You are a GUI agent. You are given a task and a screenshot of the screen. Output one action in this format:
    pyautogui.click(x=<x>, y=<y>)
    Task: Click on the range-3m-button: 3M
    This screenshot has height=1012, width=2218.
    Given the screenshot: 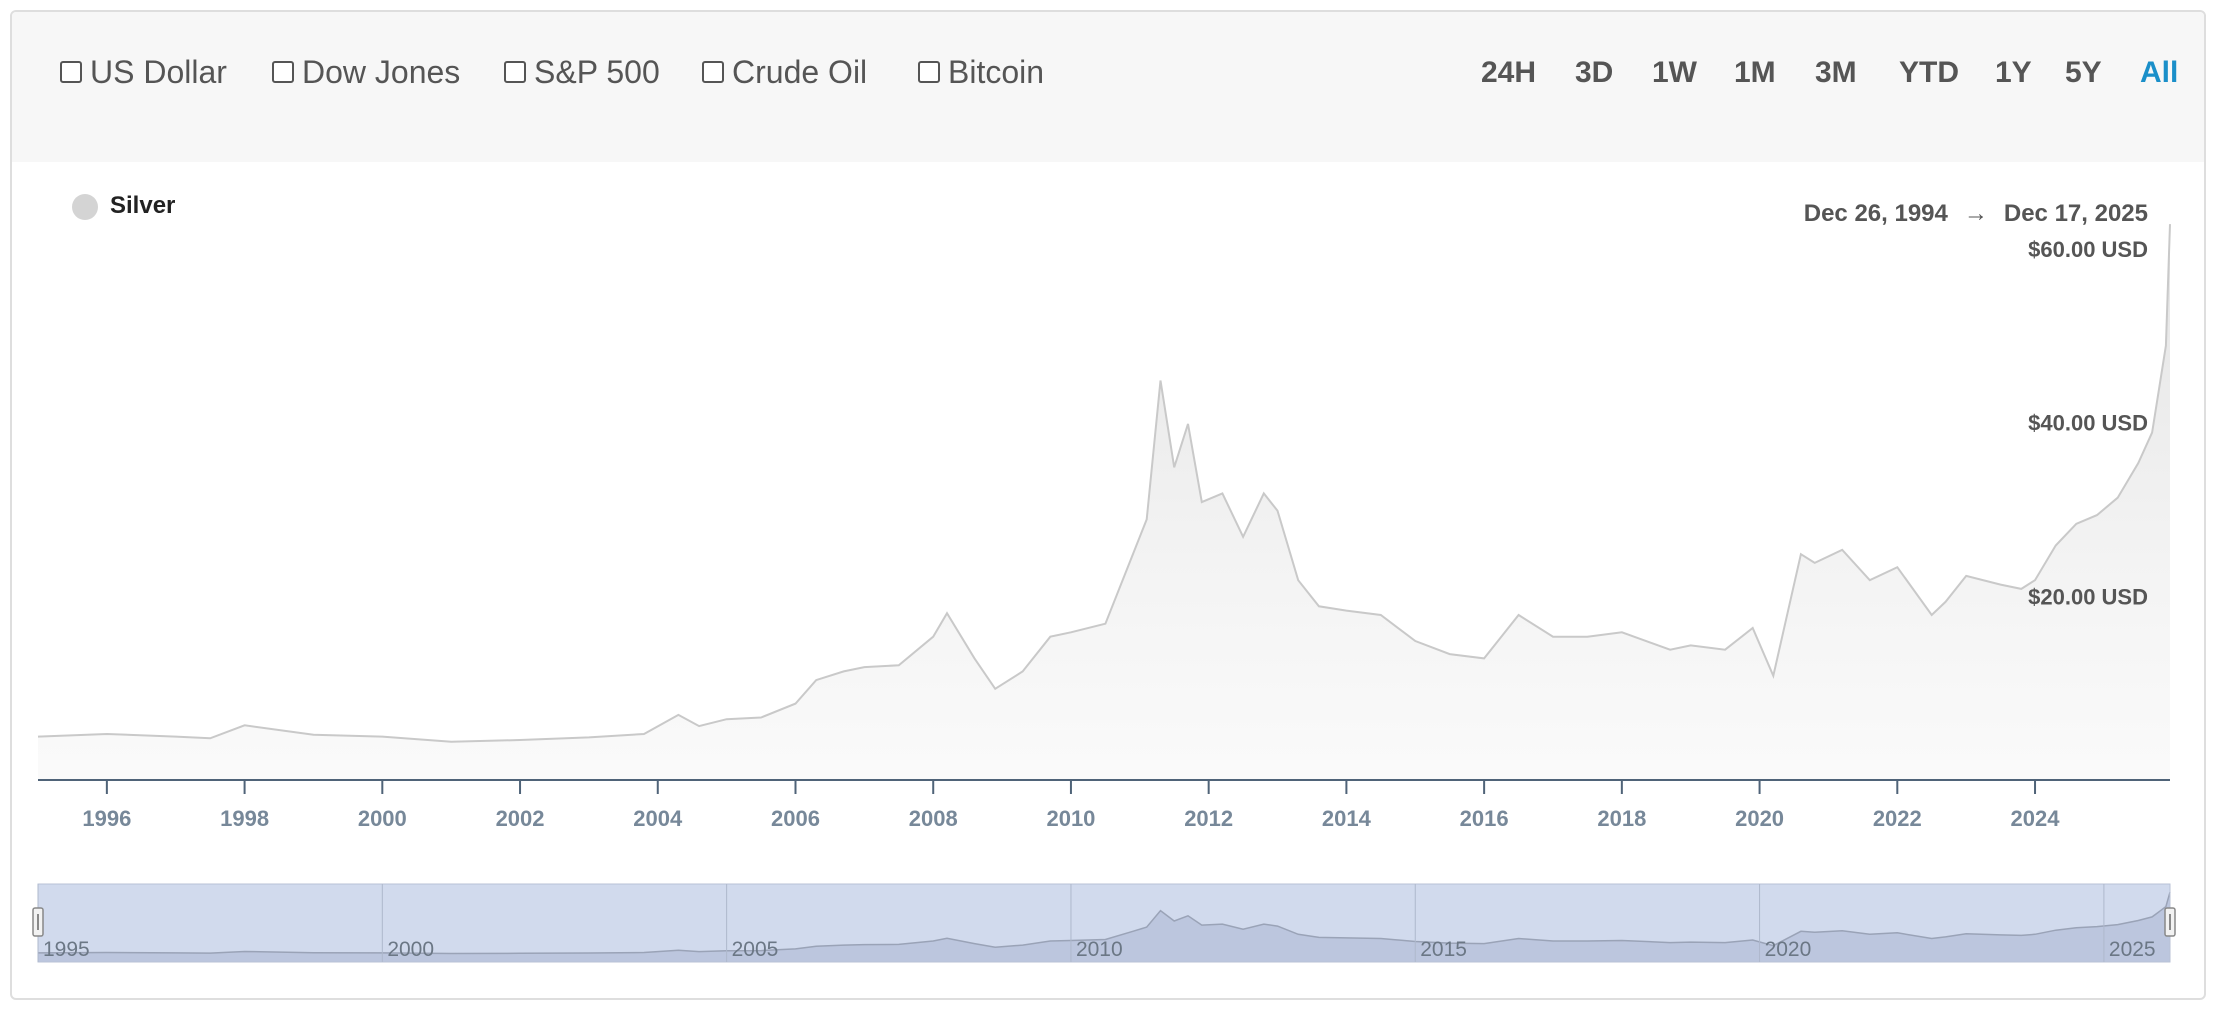 What is the action you would take?
    pyautogui.click(x=1836, y=72)
    